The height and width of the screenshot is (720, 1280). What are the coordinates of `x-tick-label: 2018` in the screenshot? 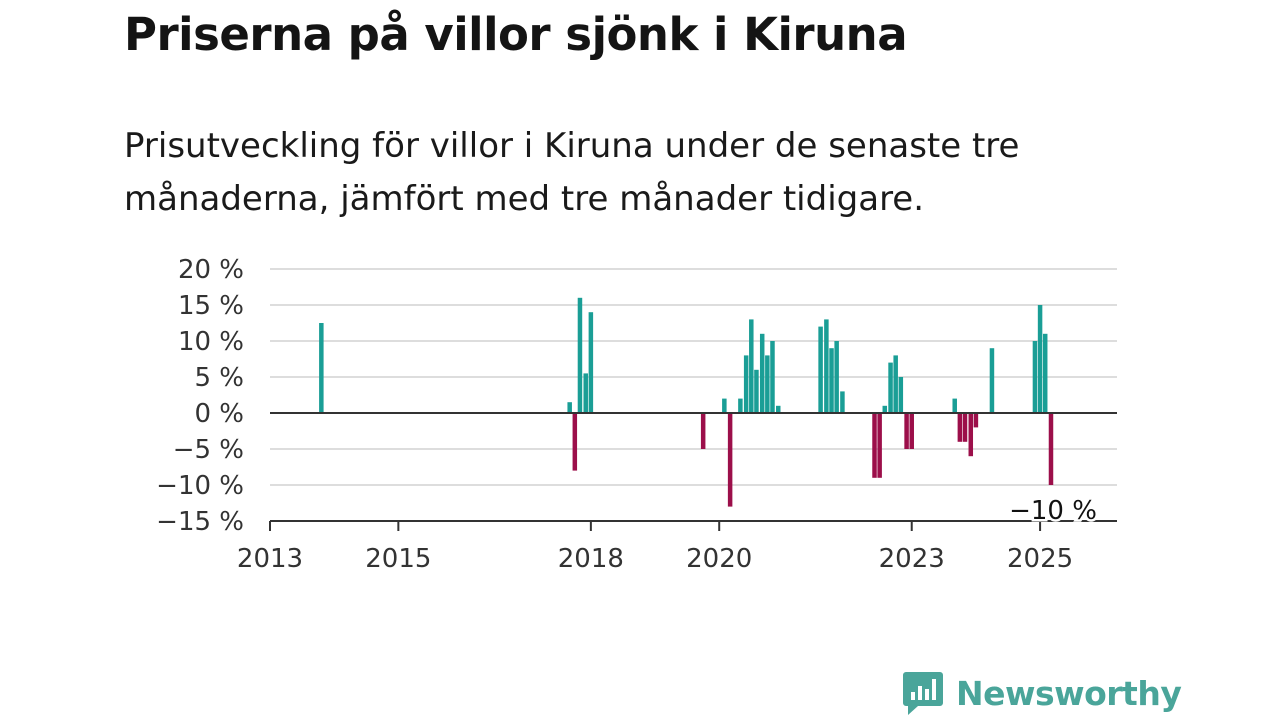 It's located at (591, 559).